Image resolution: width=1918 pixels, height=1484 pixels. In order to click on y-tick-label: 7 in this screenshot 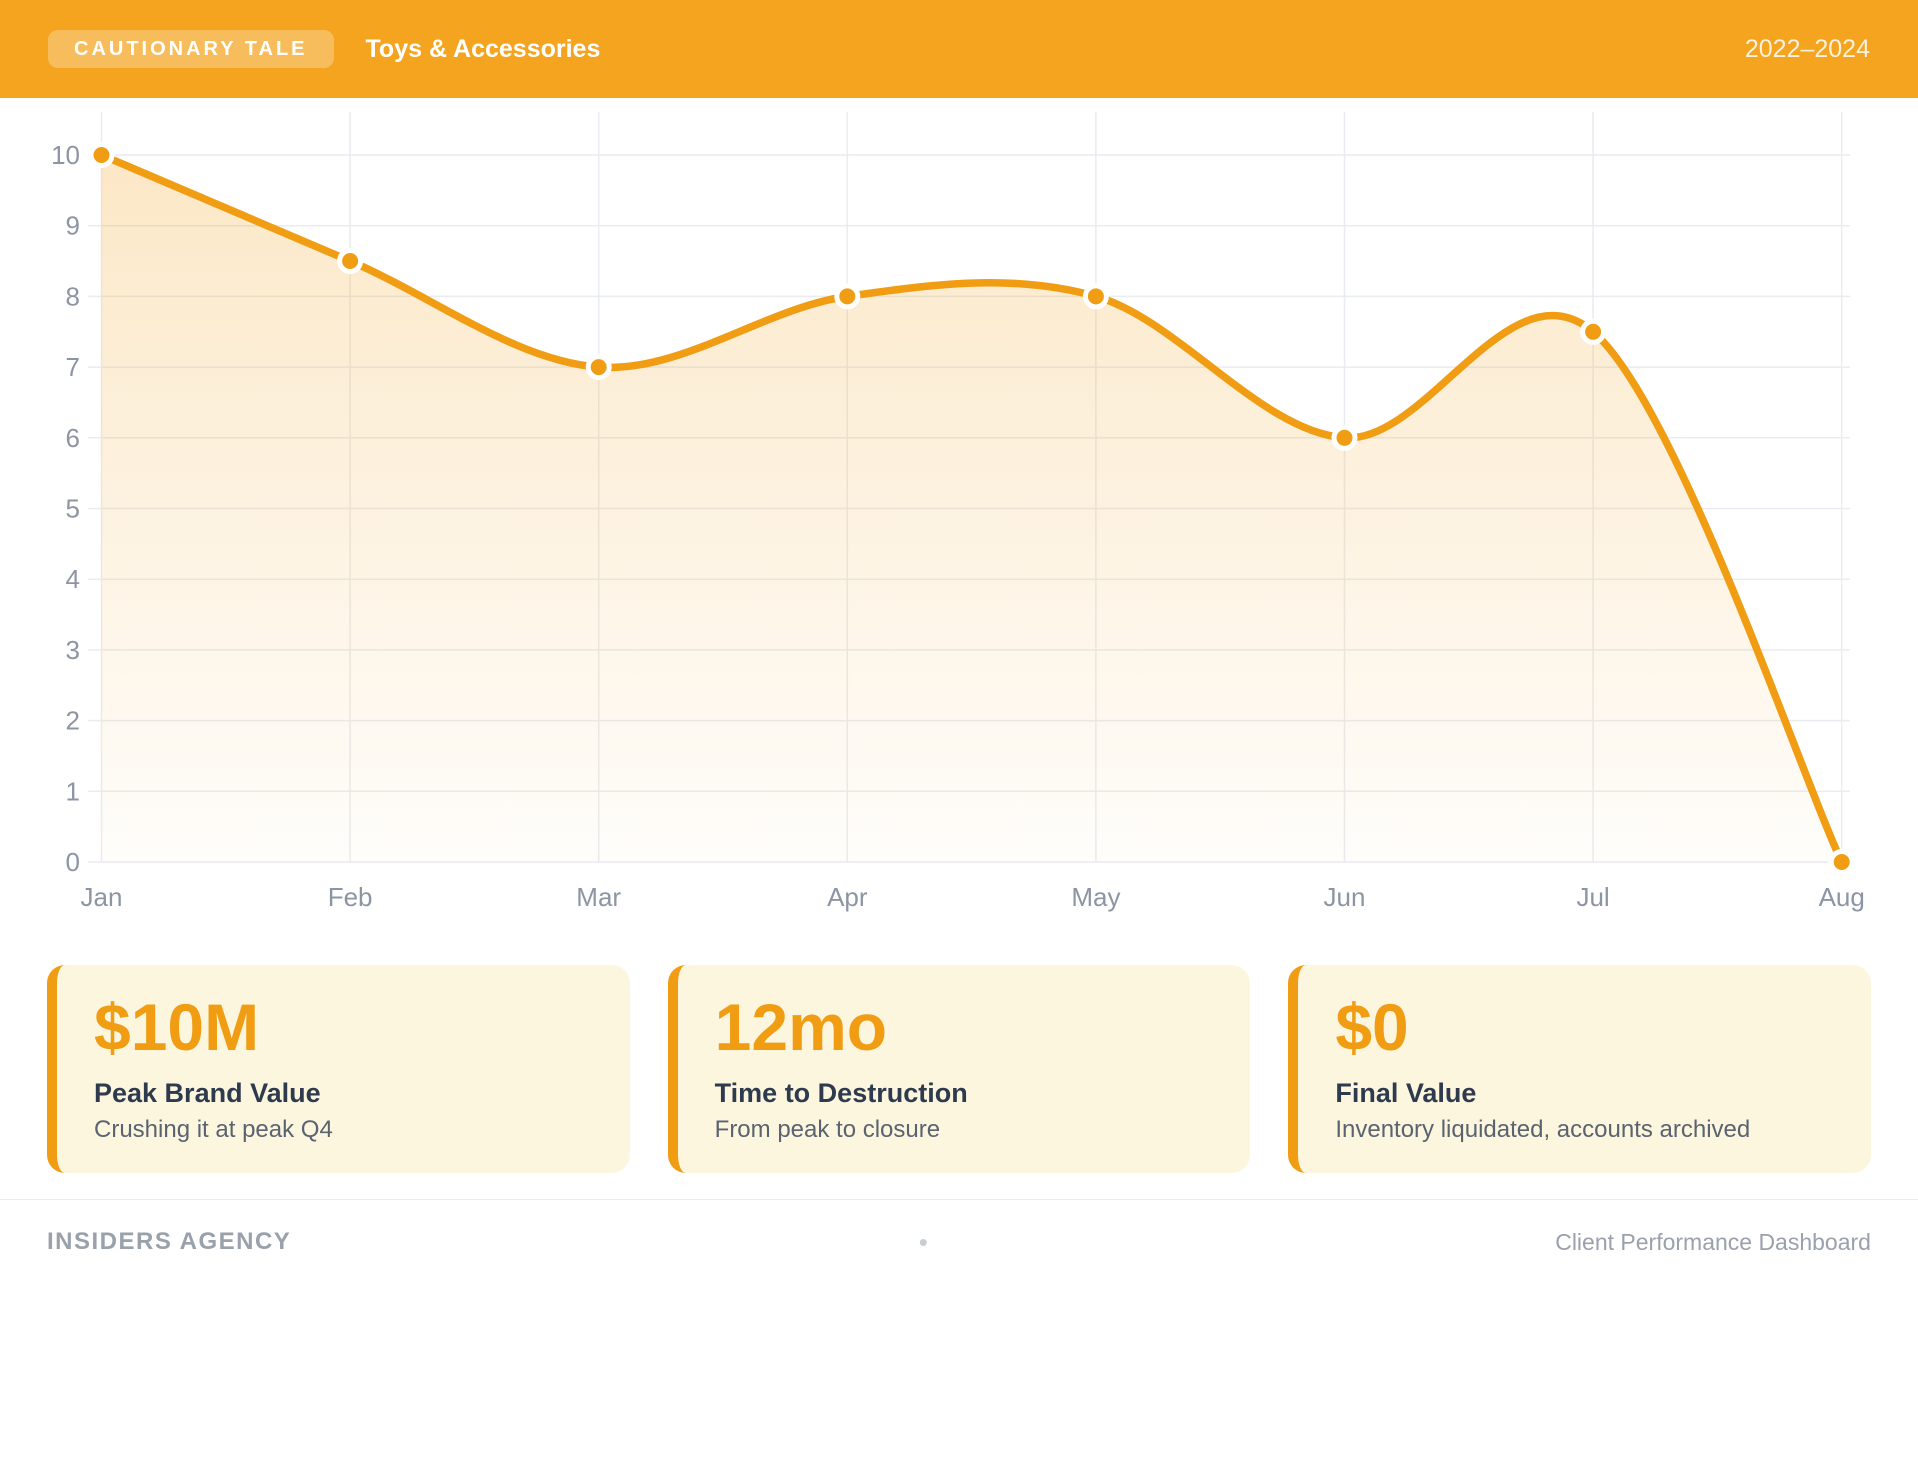, I will do `click(73, 367)`.